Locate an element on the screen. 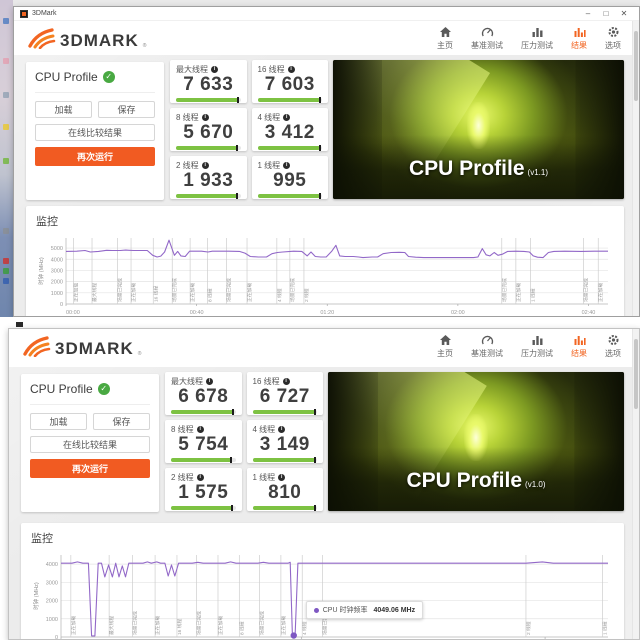  svg-text: 00:40 is located at coordinates (197, 313).